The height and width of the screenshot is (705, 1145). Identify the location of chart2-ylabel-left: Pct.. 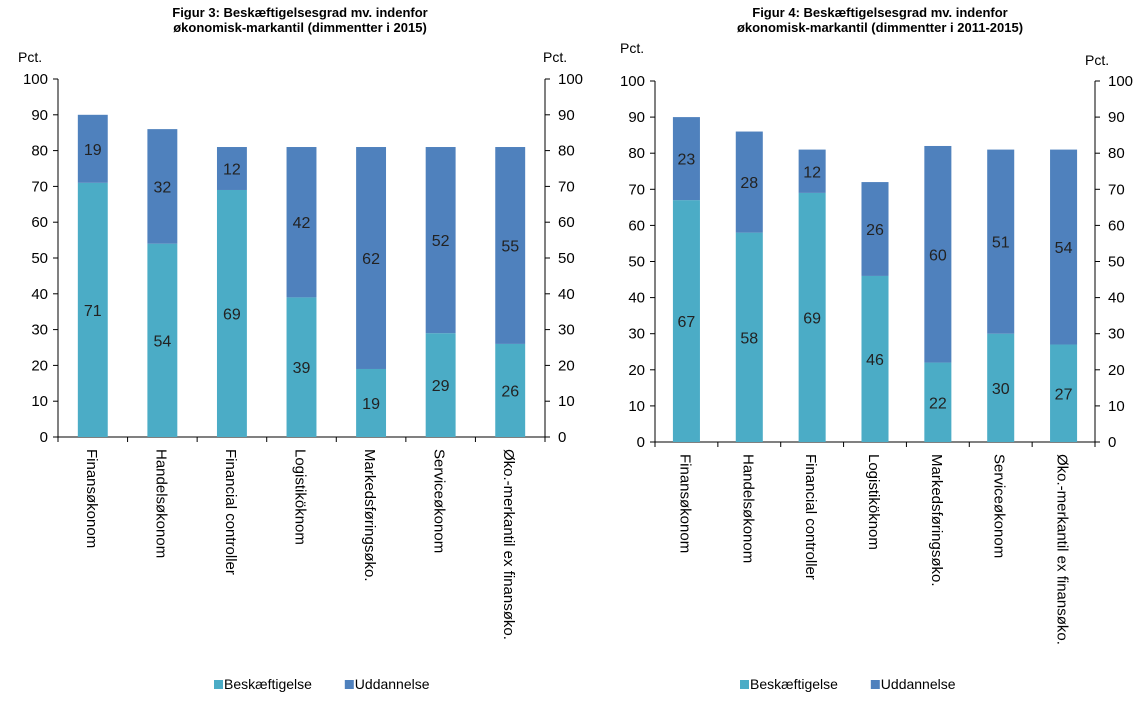
(632, 48).